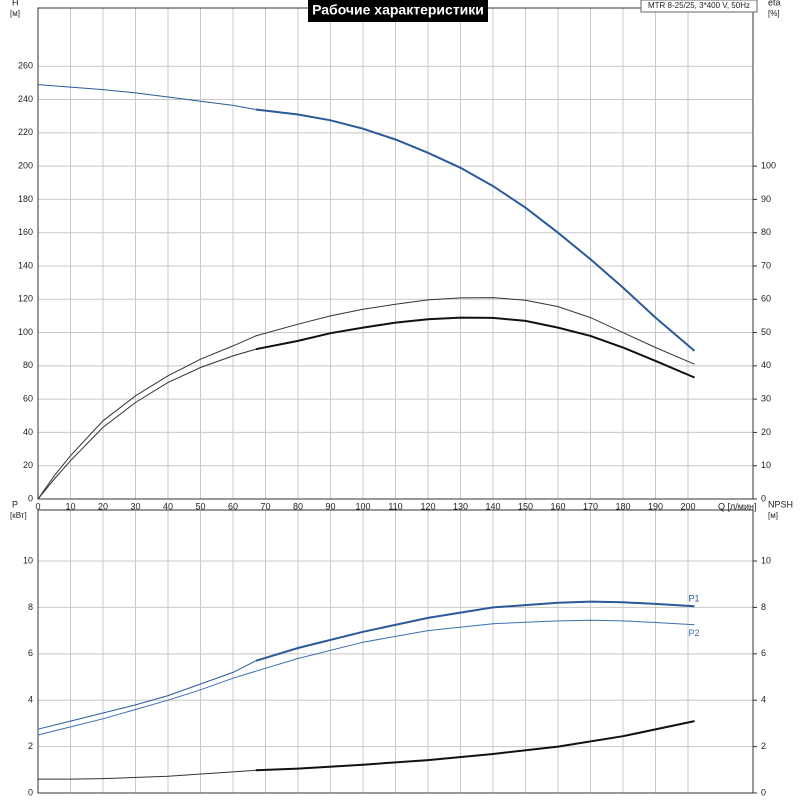  I want to click on x-tick-label: 190, so click(655, 506).